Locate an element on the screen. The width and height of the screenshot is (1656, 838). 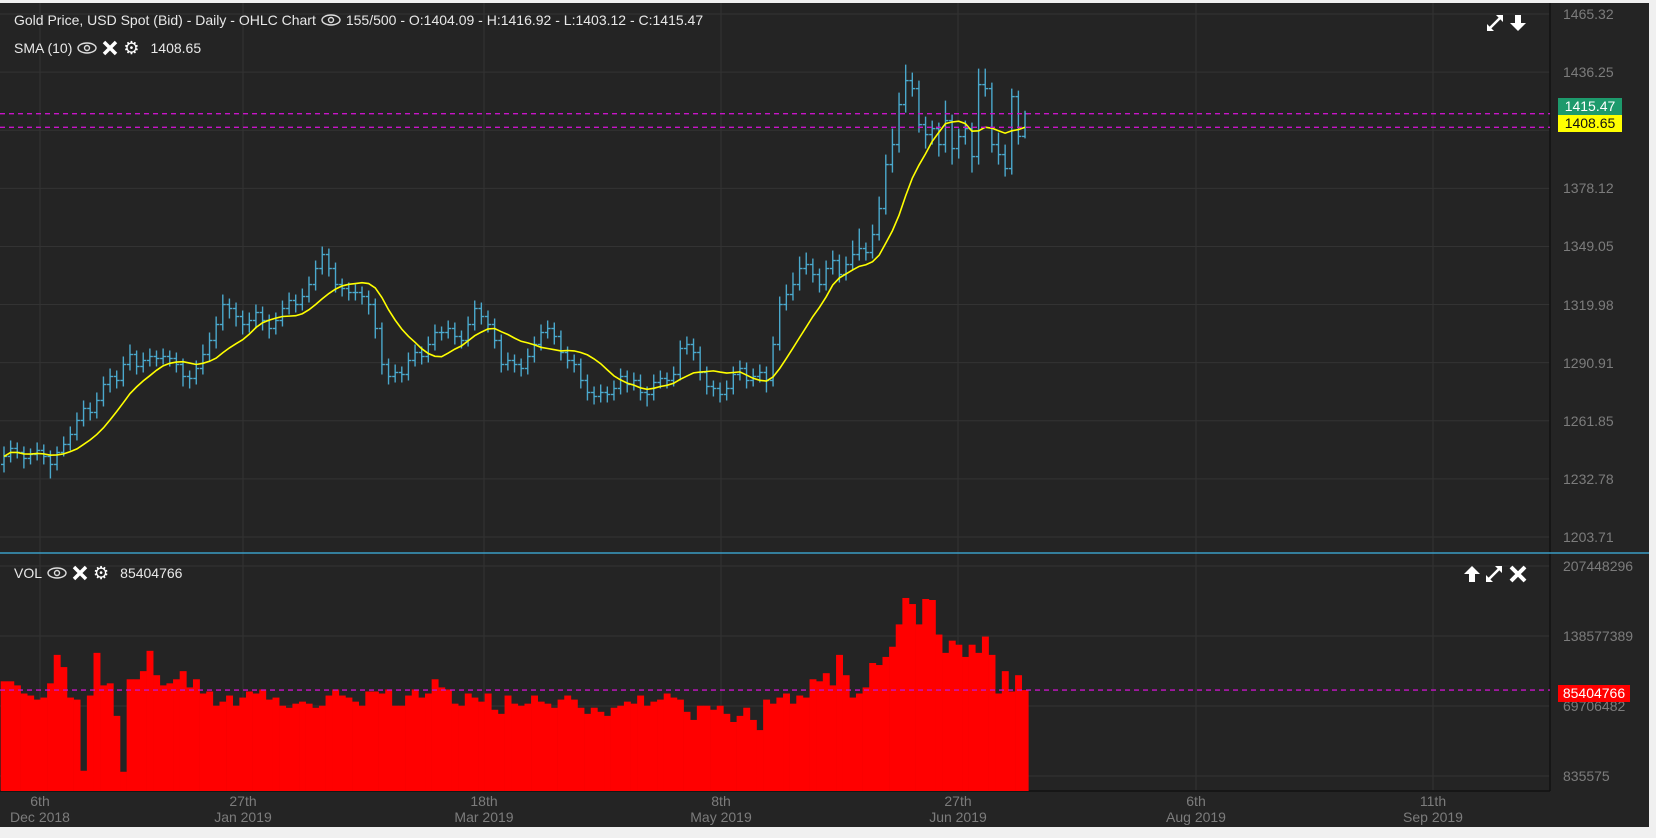
price-tick-label: 1465.32 is located at coordinates (1588, 14).